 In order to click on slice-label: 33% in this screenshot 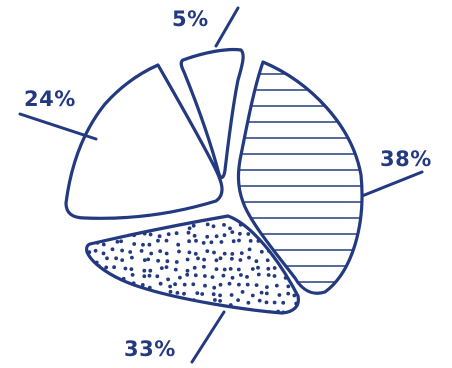, I will do `click(150, 349)`.